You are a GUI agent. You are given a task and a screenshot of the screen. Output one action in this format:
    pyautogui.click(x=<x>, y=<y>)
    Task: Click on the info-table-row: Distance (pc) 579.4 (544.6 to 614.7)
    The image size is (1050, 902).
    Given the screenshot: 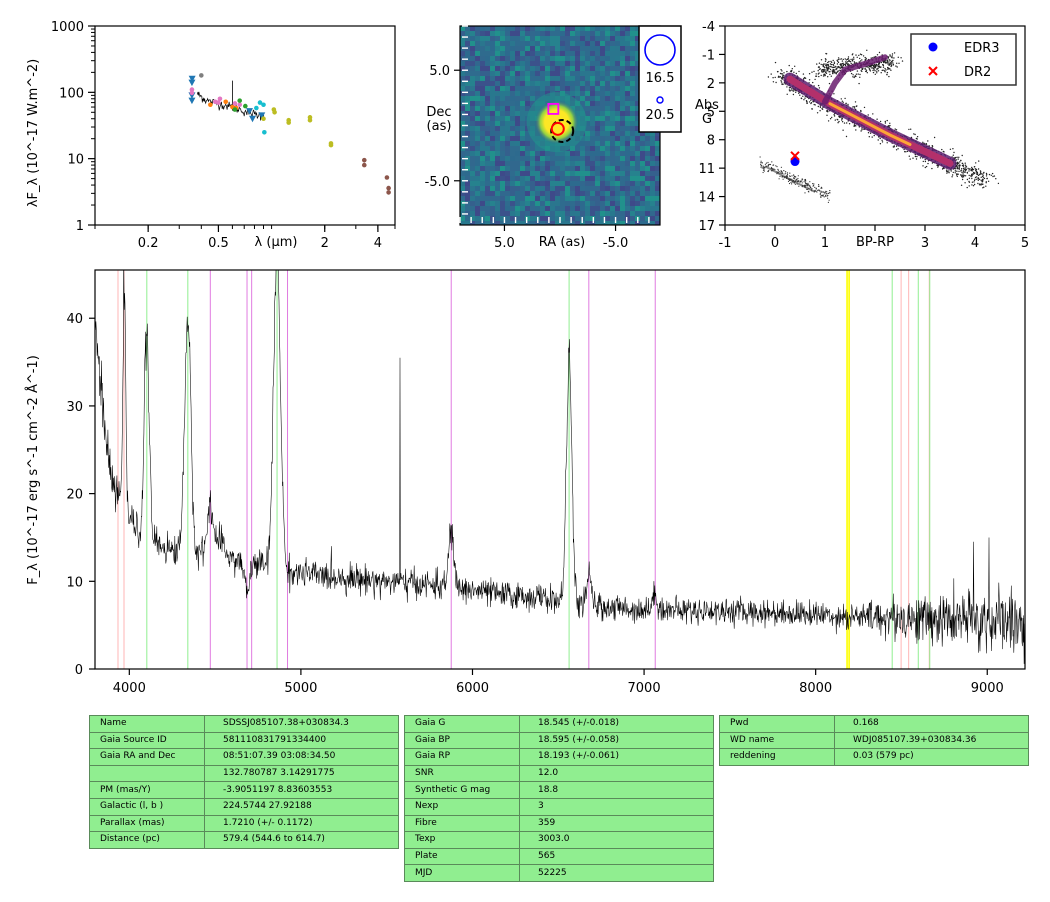 What is the action you would take?
    pyautogui.click(x=244, y=840)
    